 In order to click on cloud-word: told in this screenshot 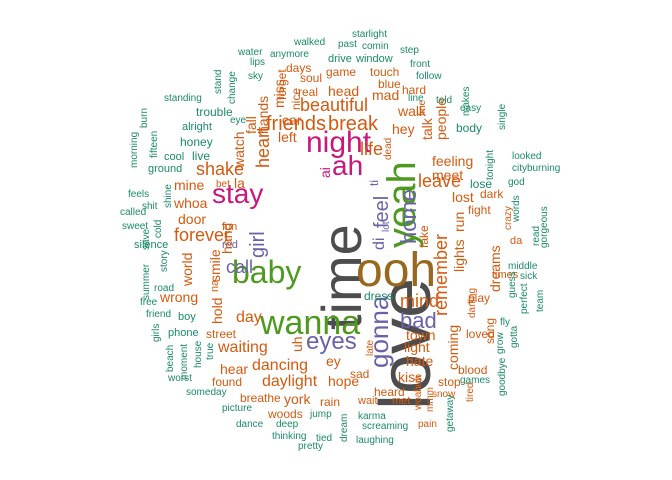, I will do `click(444, 100)`.